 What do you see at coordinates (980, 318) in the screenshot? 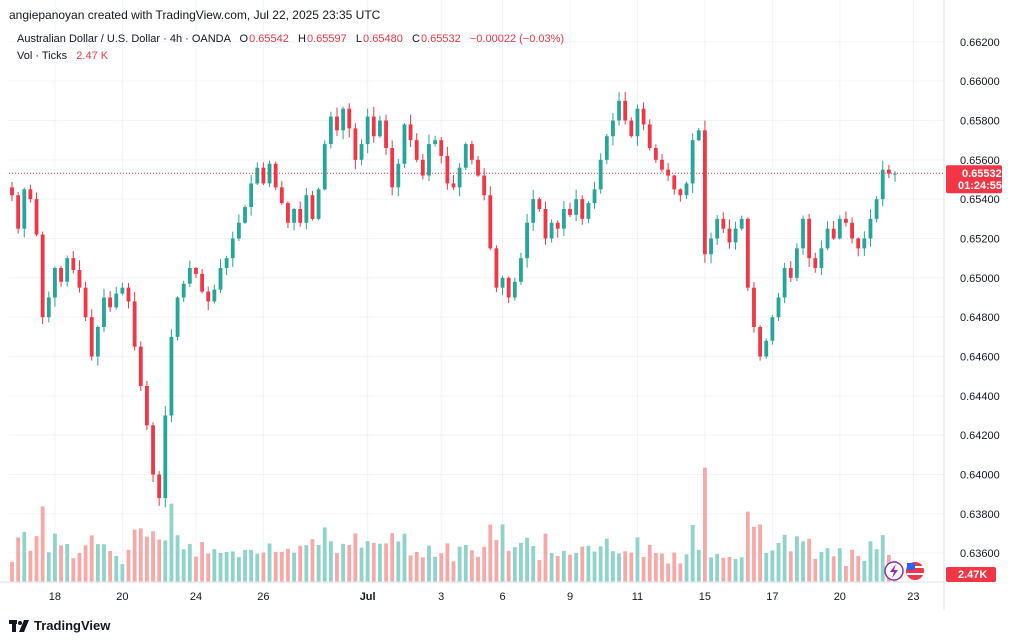
I see `y-tick-label: 0.64800` at bounding box center [980, 318].